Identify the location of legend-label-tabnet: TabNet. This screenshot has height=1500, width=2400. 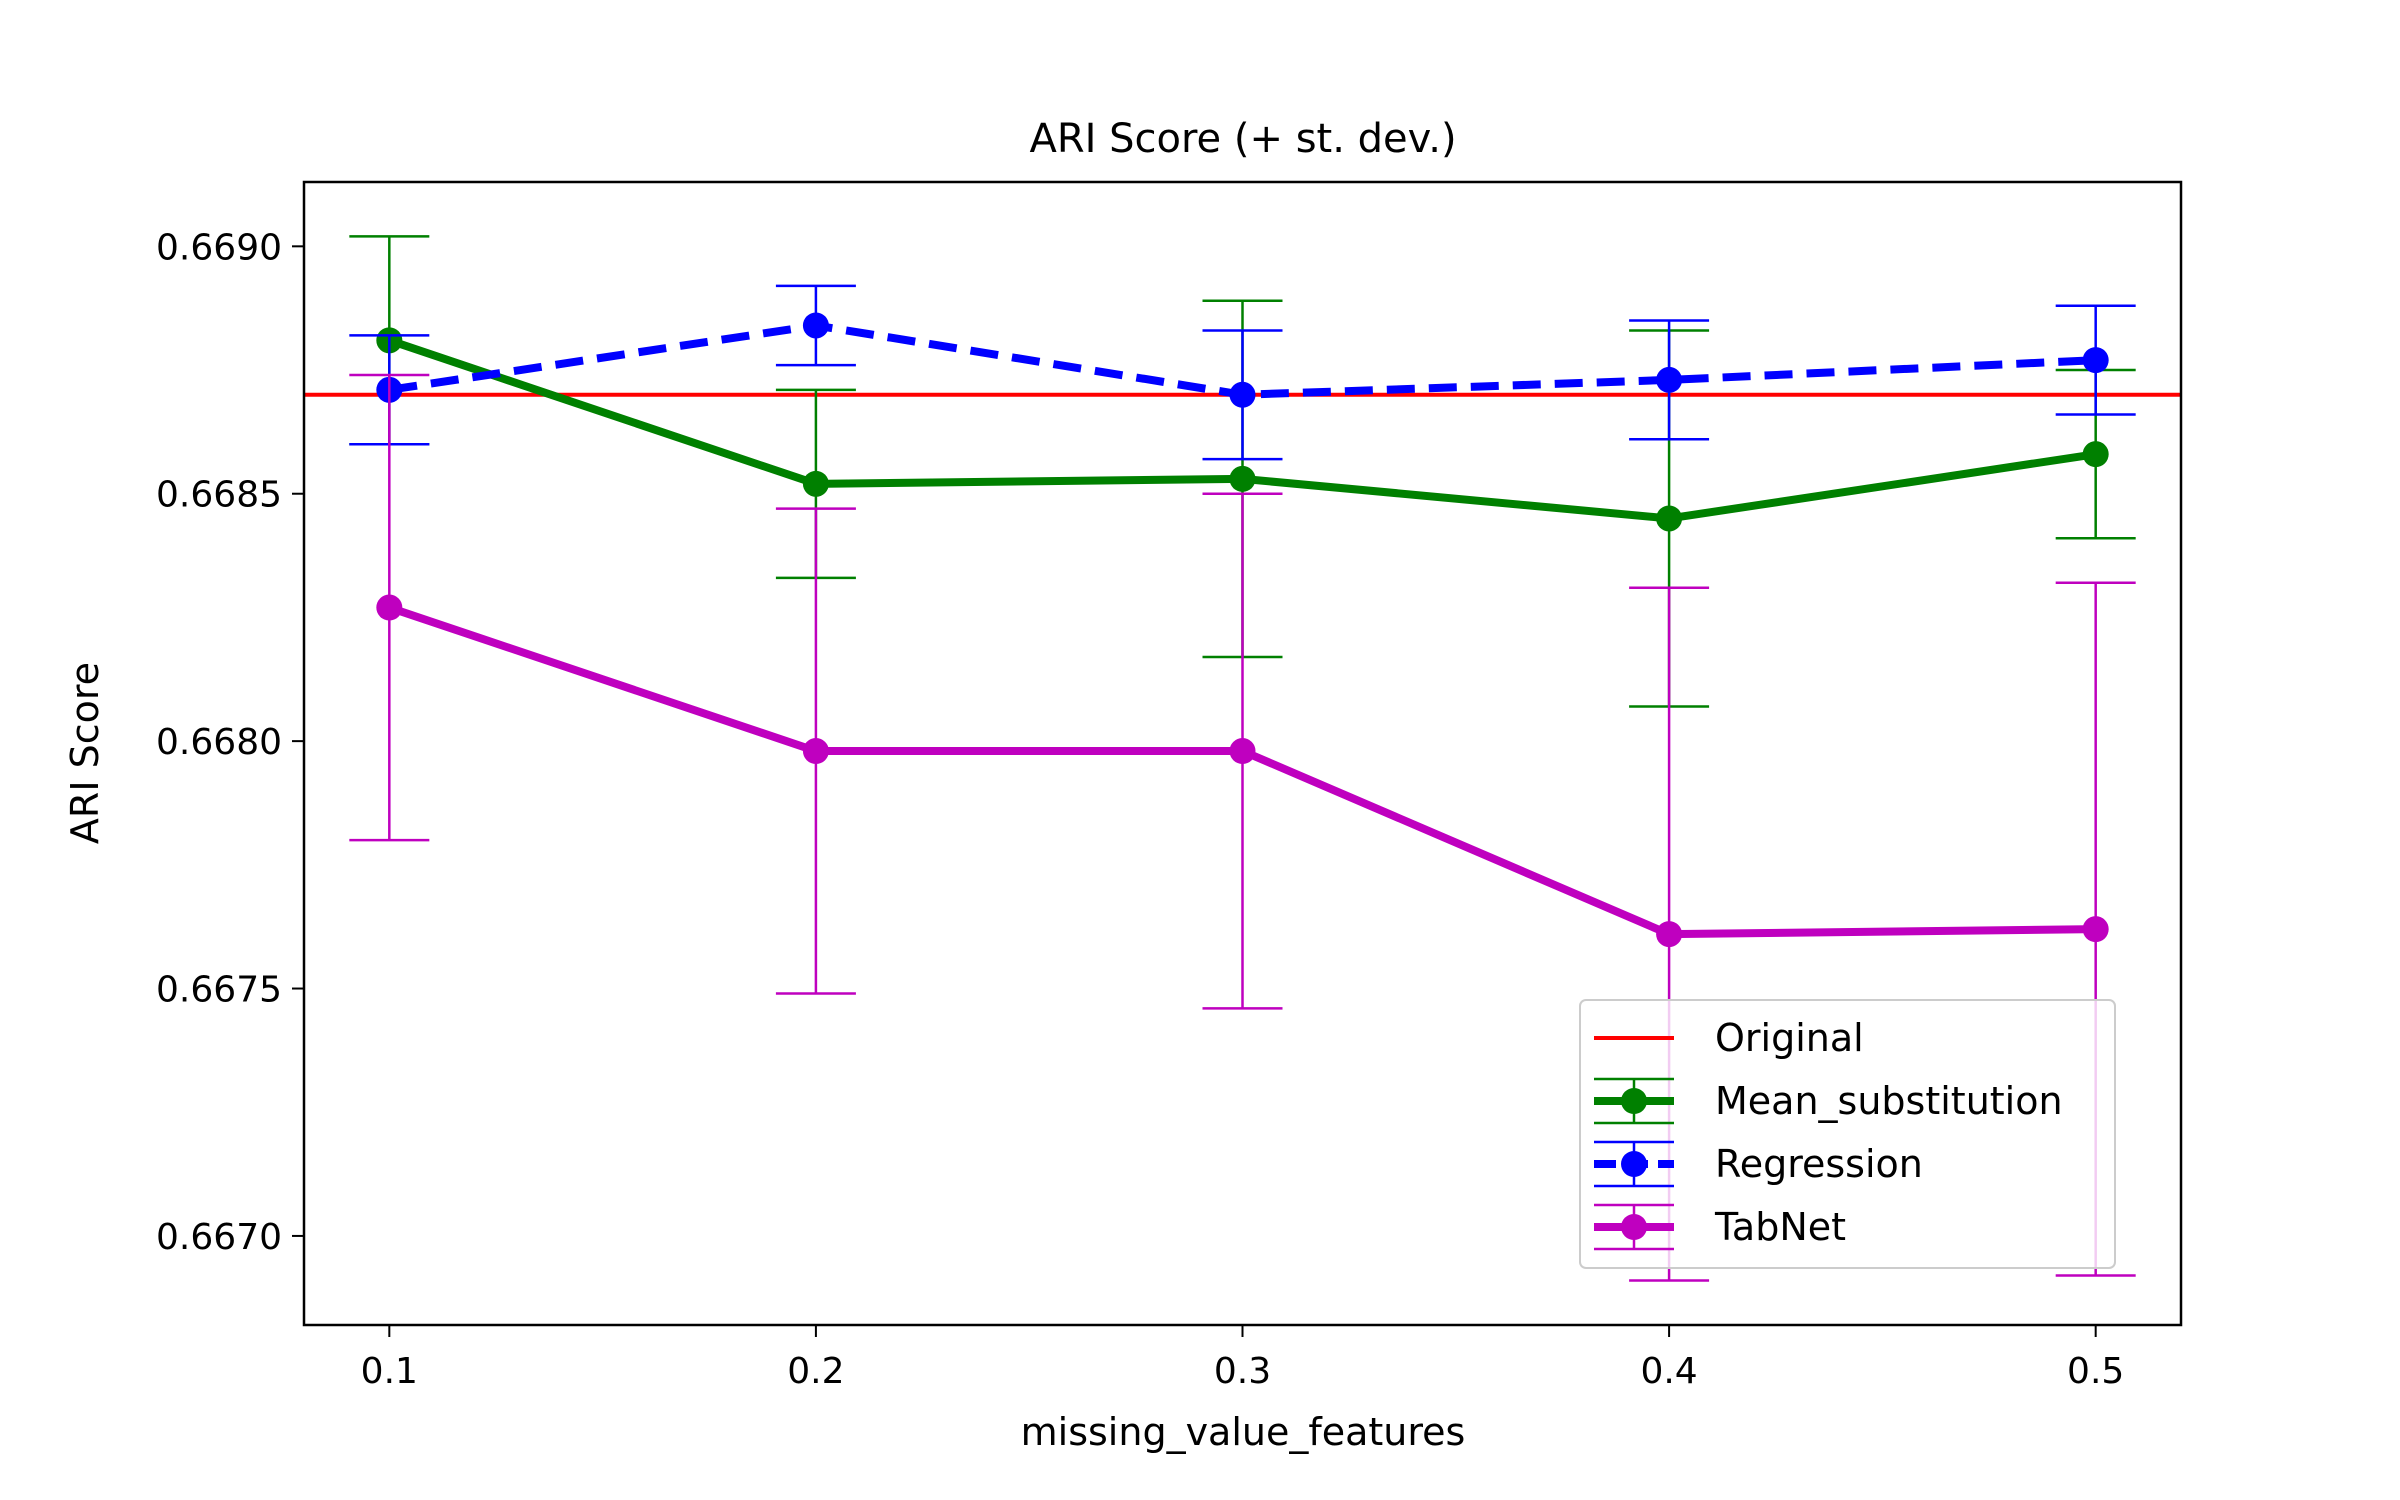
(1780, 1227).